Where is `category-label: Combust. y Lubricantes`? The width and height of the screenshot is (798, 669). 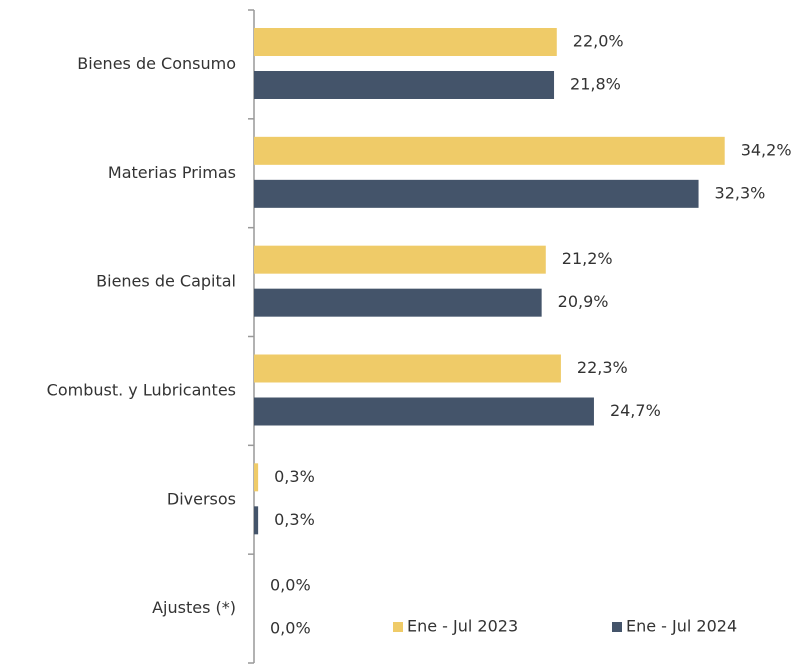
category-label: Combust. y Lubricantes is located at coordinates (141, 389).